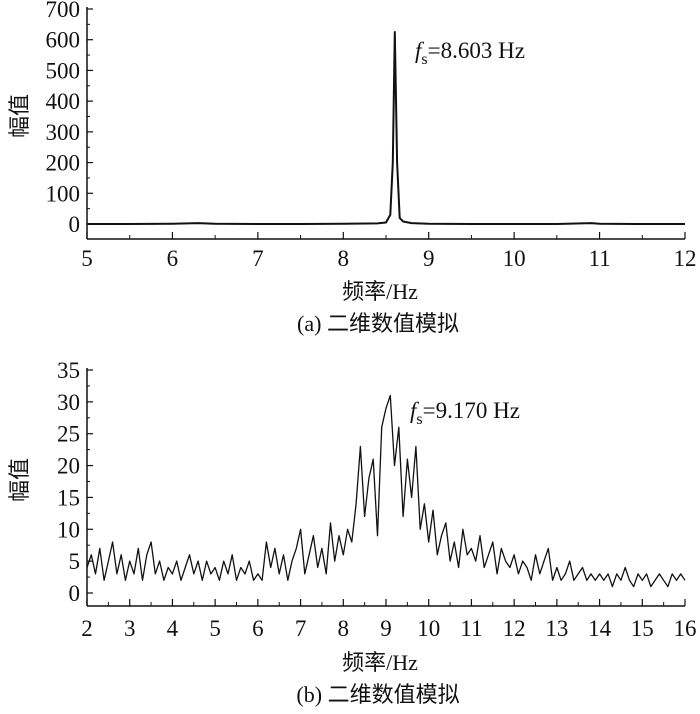  Describe the element at coordinates (68, 466) in the screenshot. I see `y-tick-label: 20` at that location.